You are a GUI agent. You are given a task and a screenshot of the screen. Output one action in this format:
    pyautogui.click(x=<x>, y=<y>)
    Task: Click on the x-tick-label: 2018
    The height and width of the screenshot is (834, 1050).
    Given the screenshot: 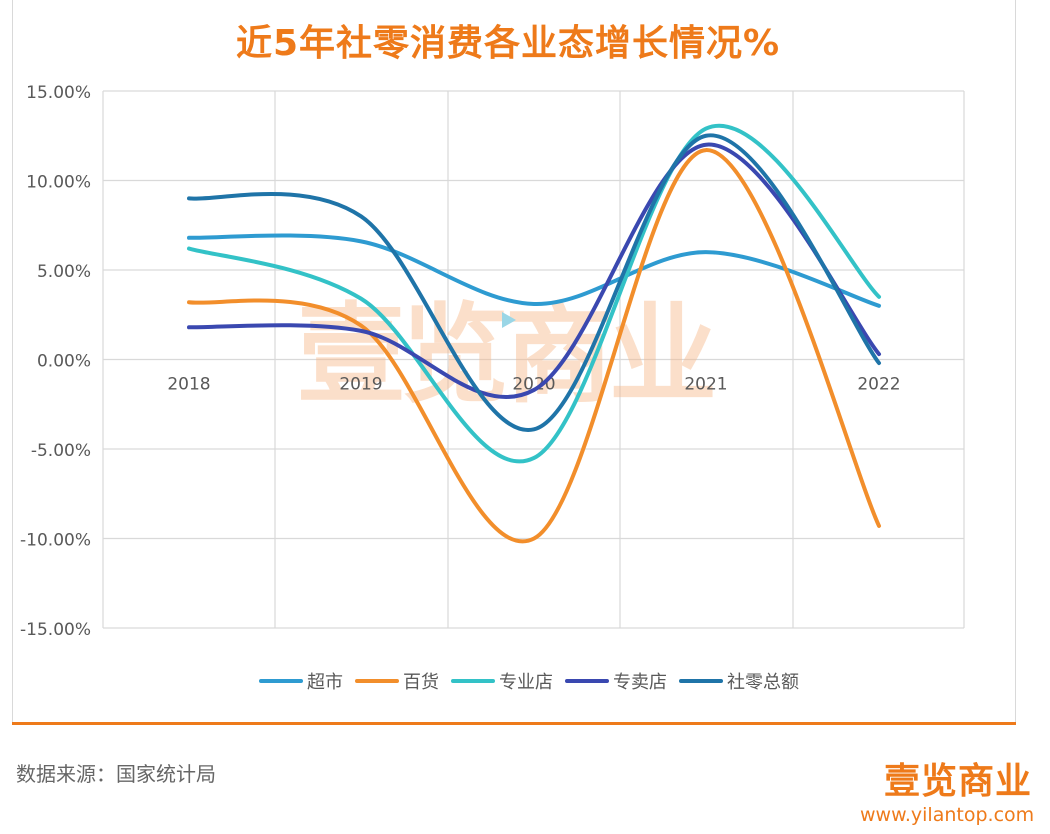 What is the action you would take?
    pyautogui.click(x=188, y=385)
    